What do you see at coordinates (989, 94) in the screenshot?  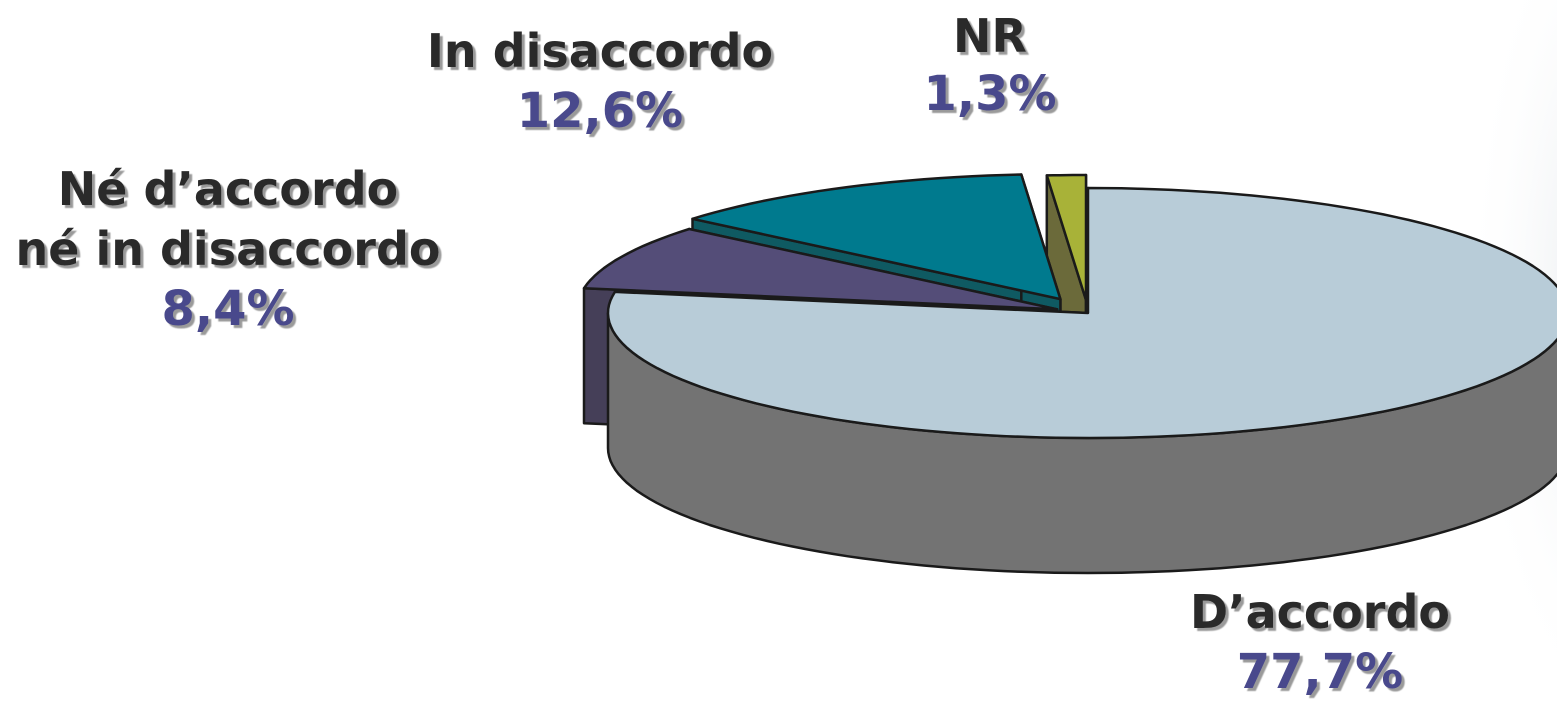 I see `slice-value-nr: 1,3%` at bounding box center [989, 94].